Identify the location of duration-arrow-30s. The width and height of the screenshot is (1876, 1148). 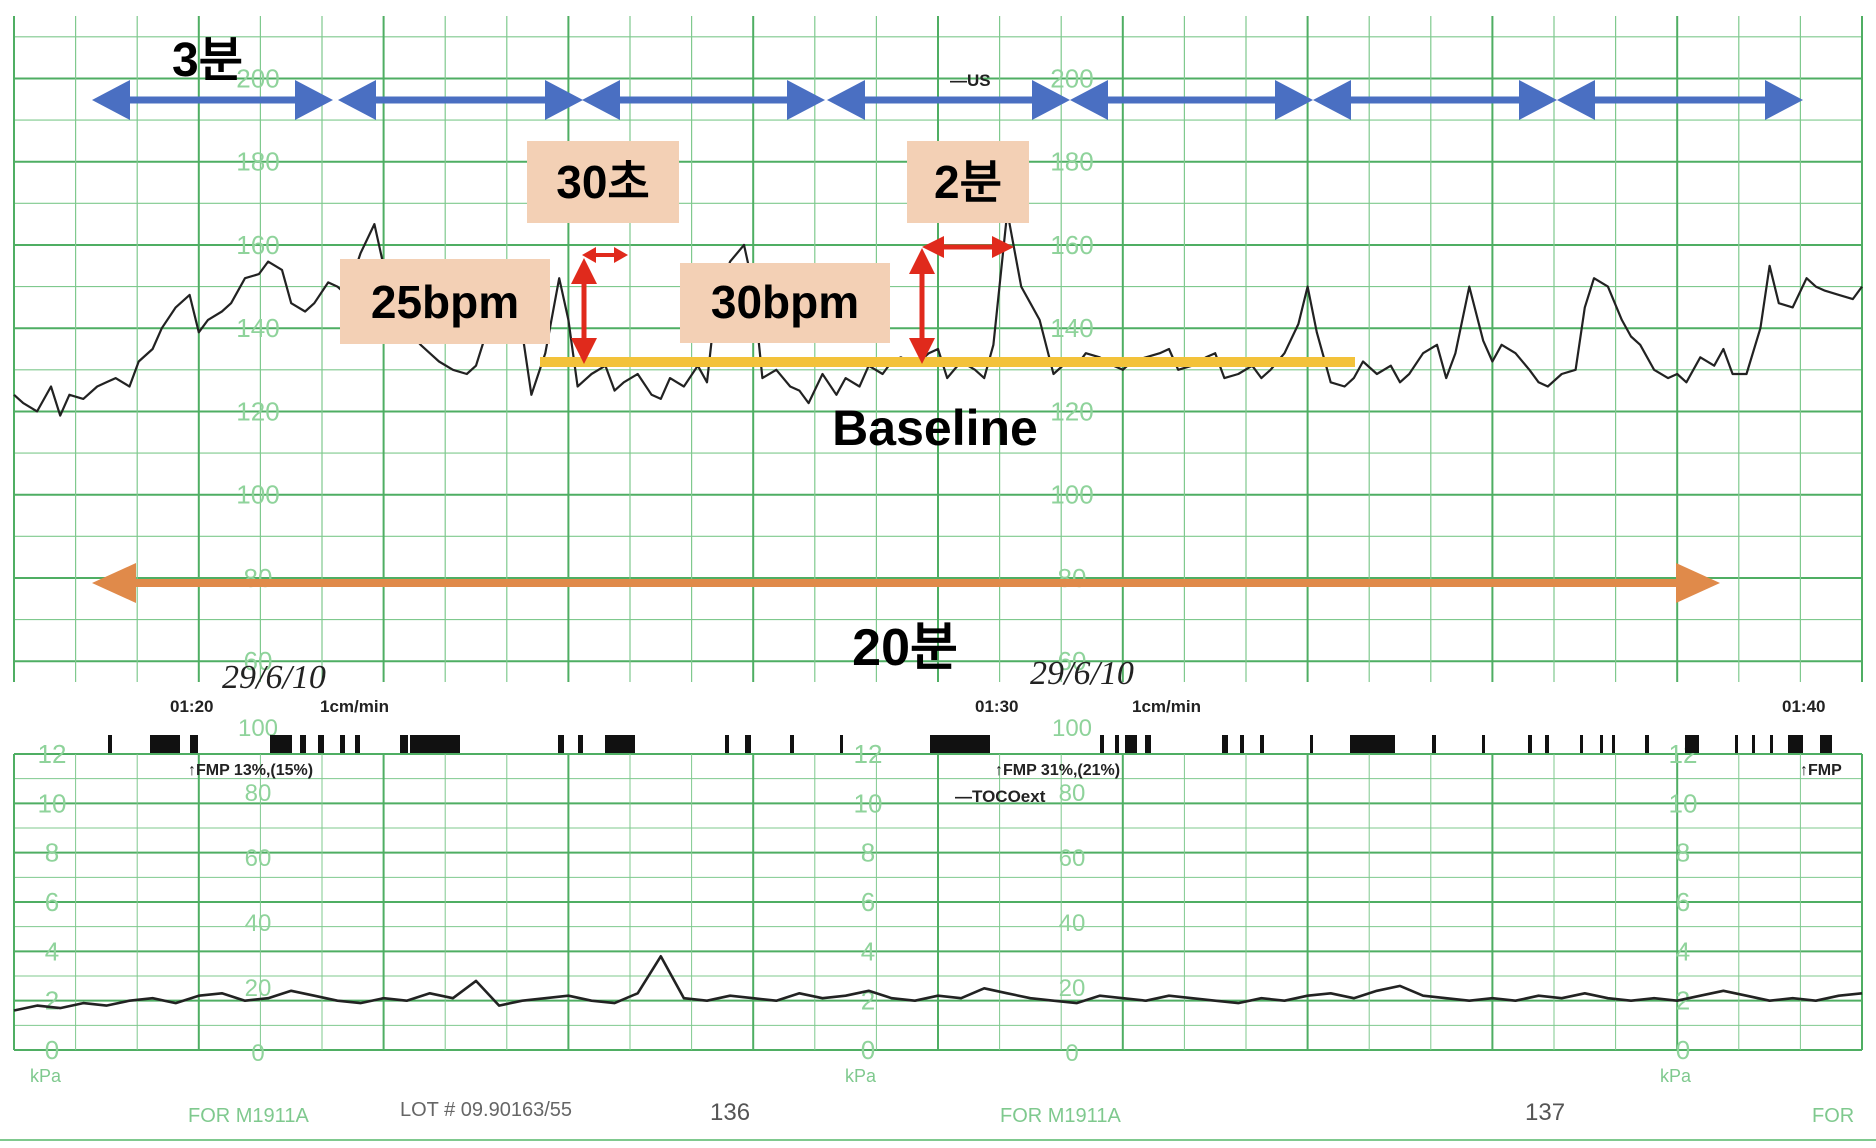
(605, 255).